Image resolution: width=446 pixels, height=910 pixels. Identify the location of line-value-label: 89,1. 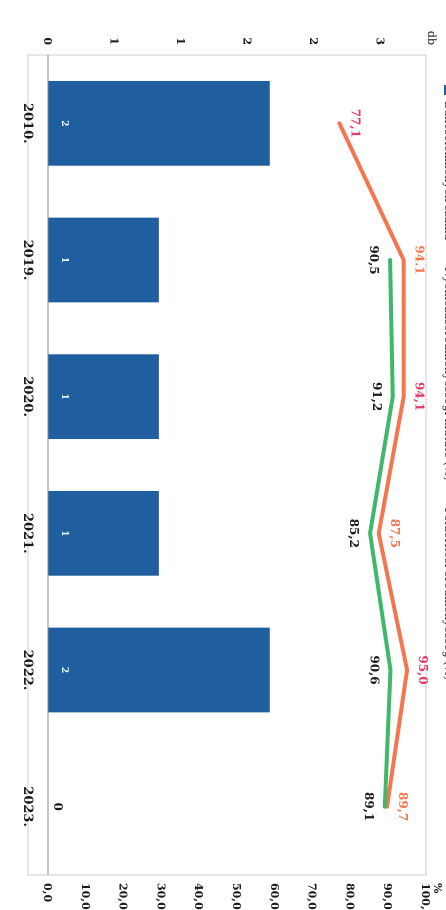
(369, 806).